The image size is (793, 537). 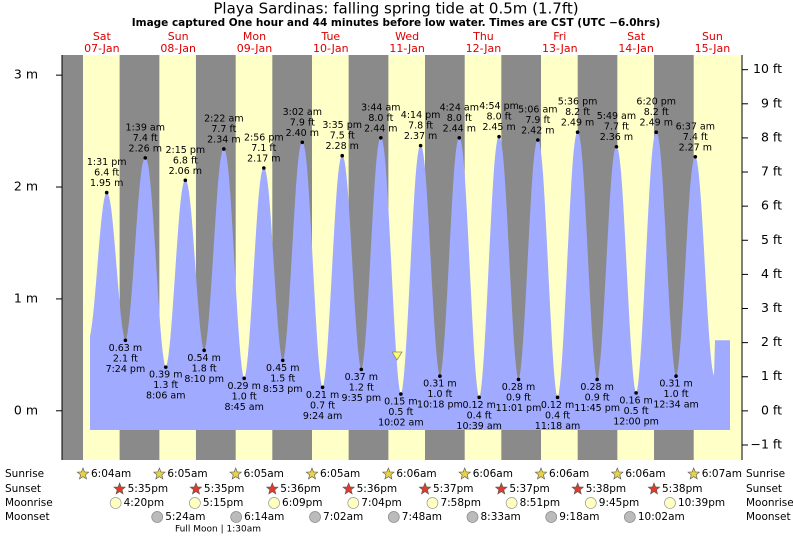 What do you see at coordinates (185, 517) in the screenshot?
I see `moonset-time: 5:24am` at bounding box center [185, 517].